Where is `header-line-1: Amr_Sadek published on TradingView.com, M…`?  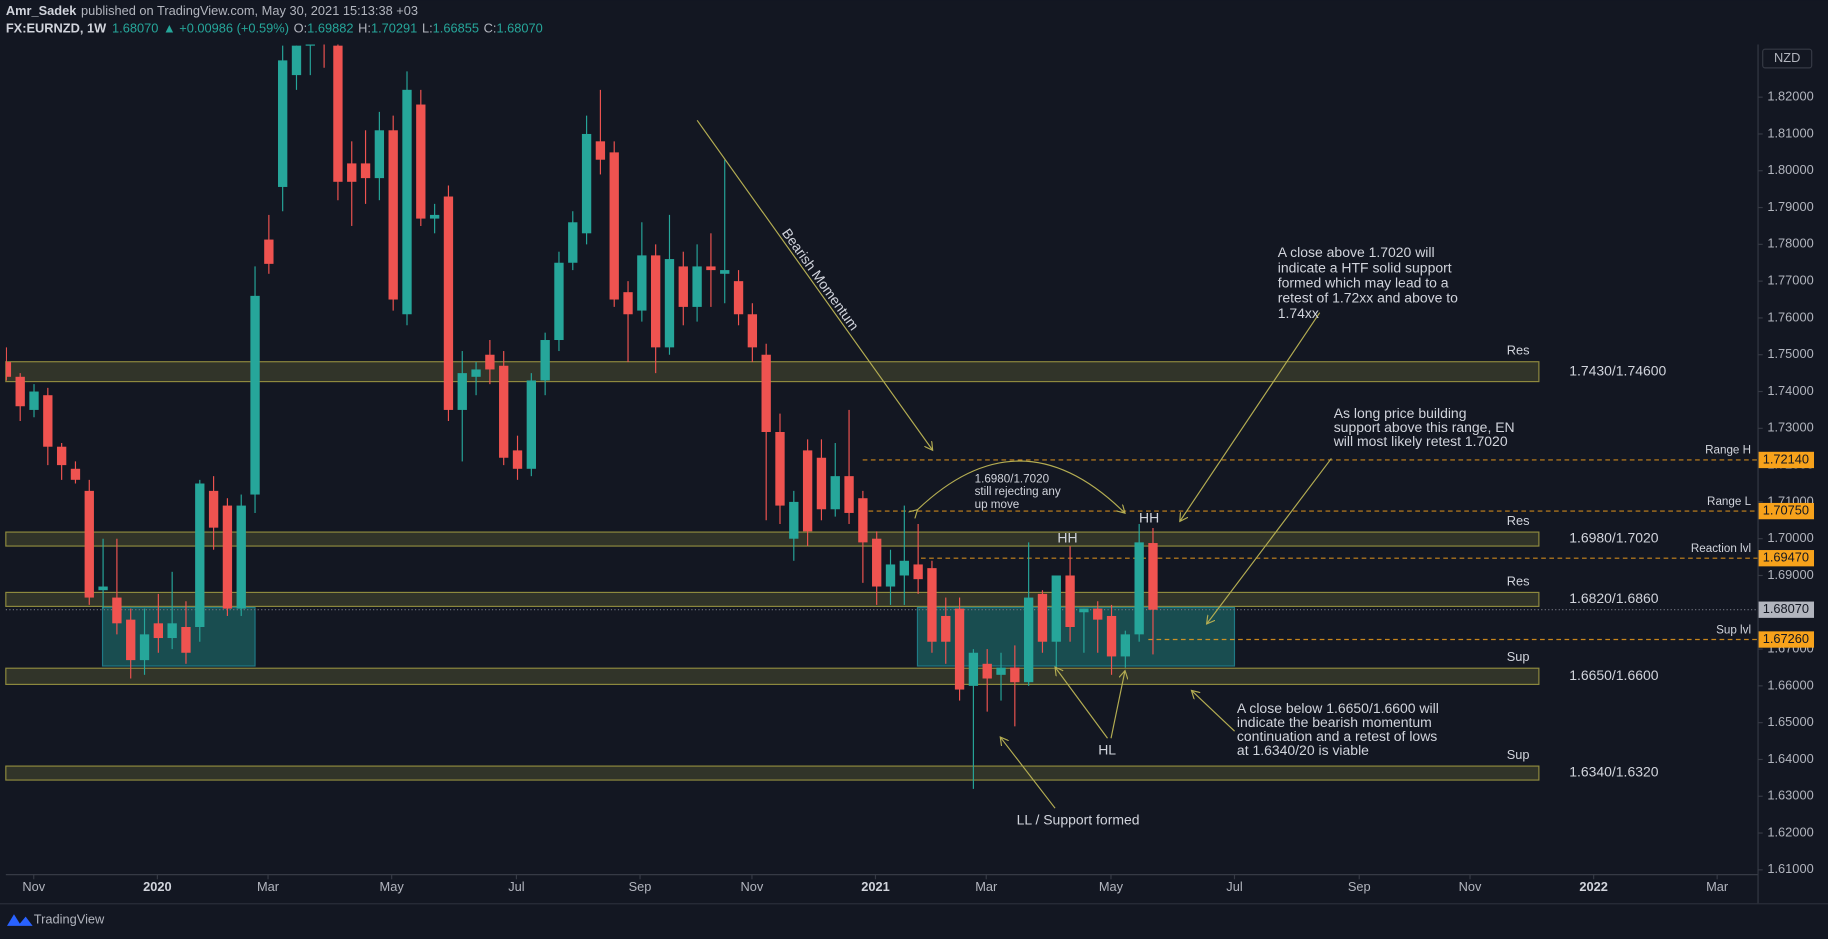
header-line-1: Amr_Sadek published on TradingView.com, M… is located at coordinates (212, 10).